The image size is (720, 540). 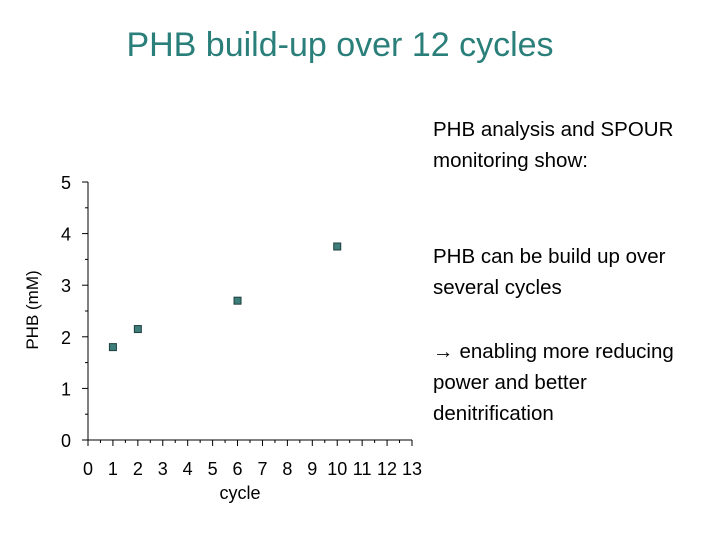 What do you see at coordinates (88, 469) in the screenshot?
I see `x-tick-label: 0` at bounding box center [88, 469].